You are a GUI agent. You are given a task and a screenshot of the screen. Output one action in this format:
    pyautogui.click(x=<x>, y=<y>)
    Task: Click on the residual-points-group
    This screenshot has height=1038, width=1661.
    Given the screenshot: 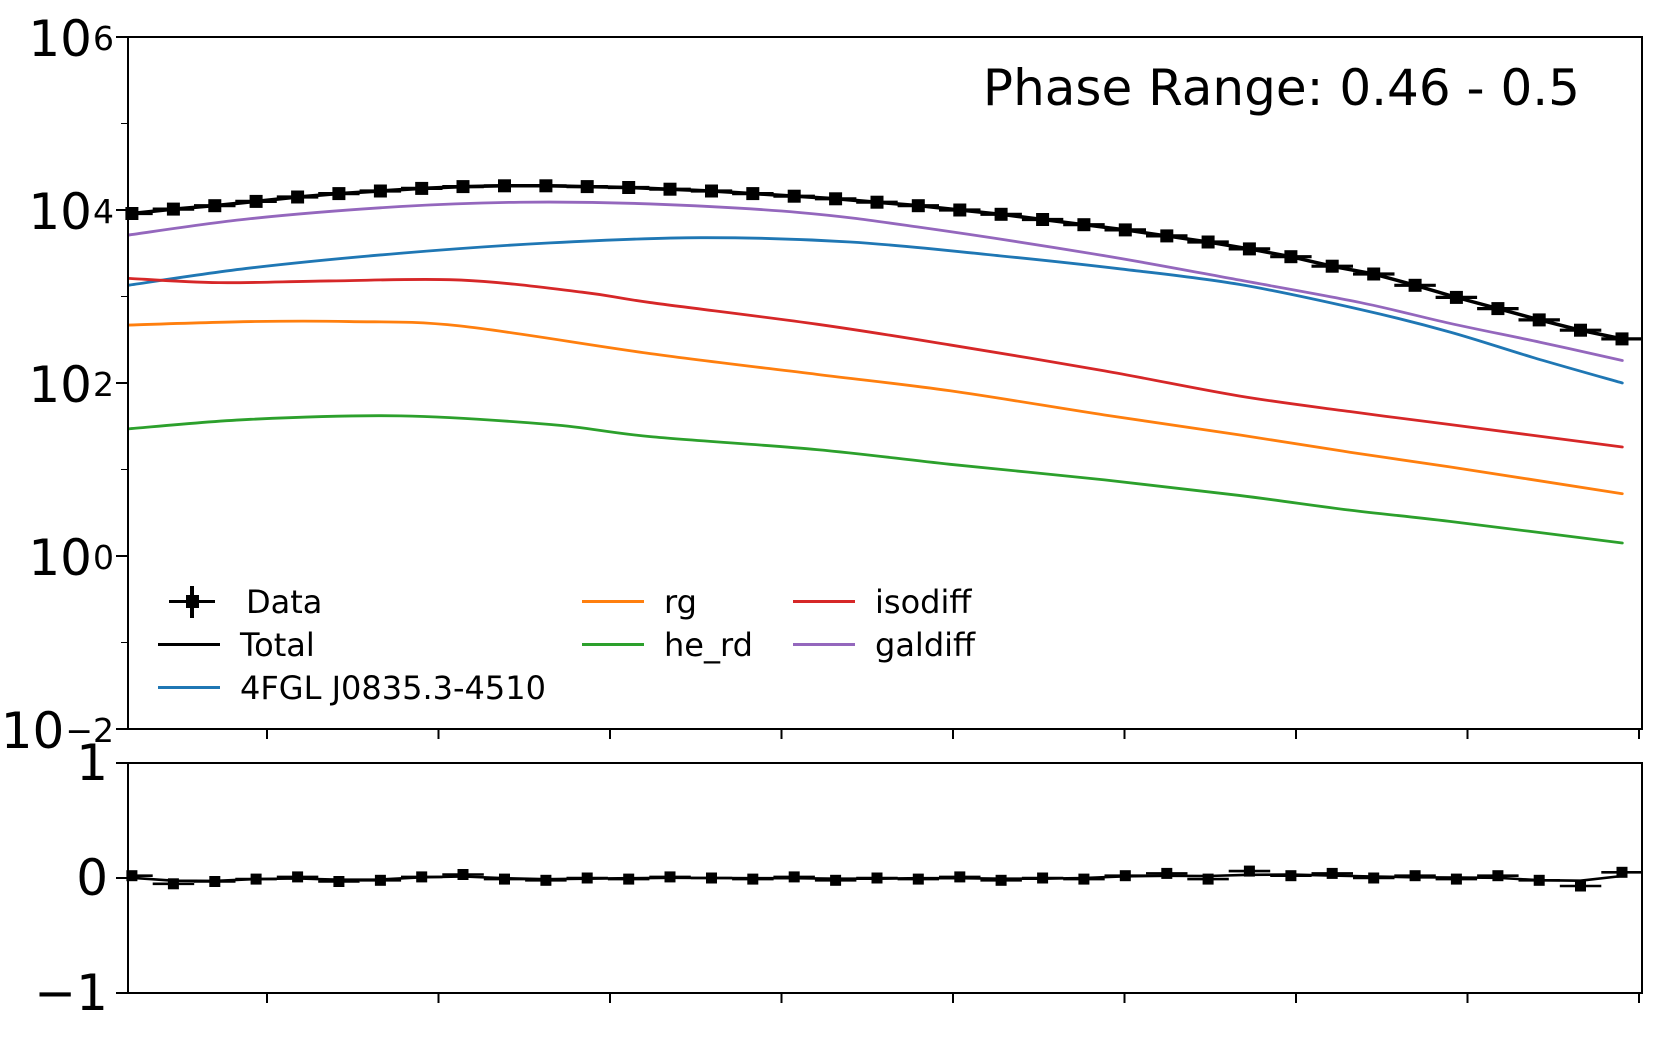 What is the action you would take?
    pyautogui.click(x=884, y=878)
    